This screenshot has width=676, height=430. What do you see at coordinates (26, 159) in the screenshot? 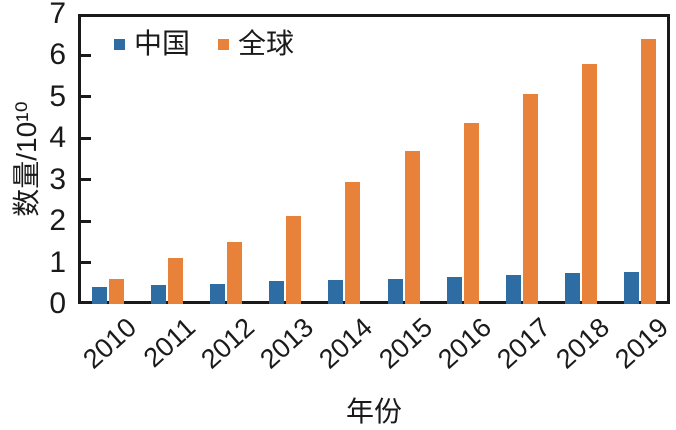
I see `y-axis-label: 数量/10¹⁰` at bounding box center [26, 159].